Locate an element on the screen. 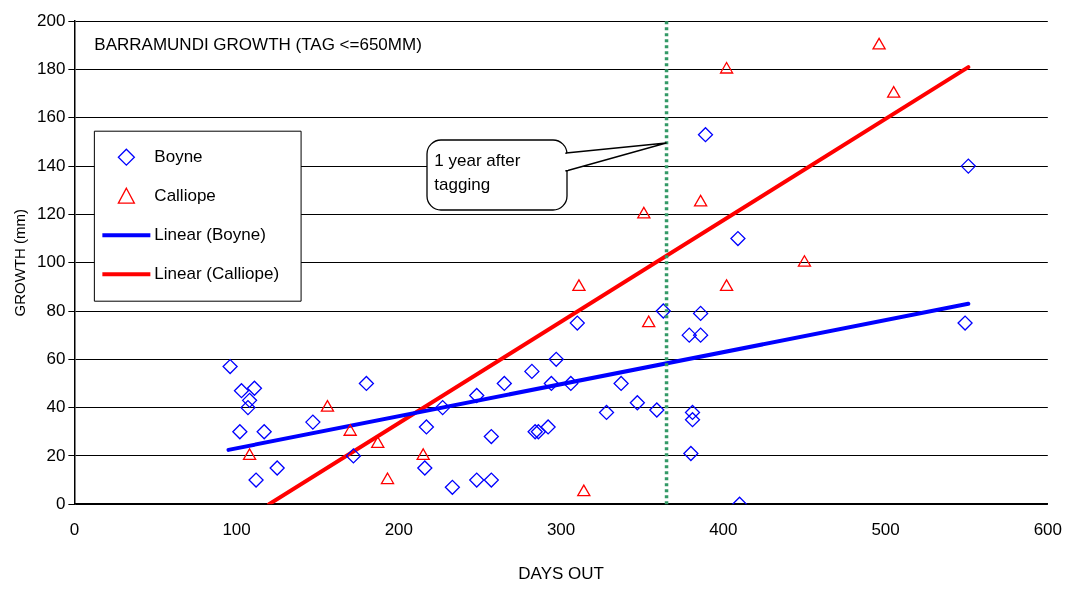 Image resolution: width=1080 pixels, height=597 pixels. x-tick-label: 200 is located at coordinates (399, 530).